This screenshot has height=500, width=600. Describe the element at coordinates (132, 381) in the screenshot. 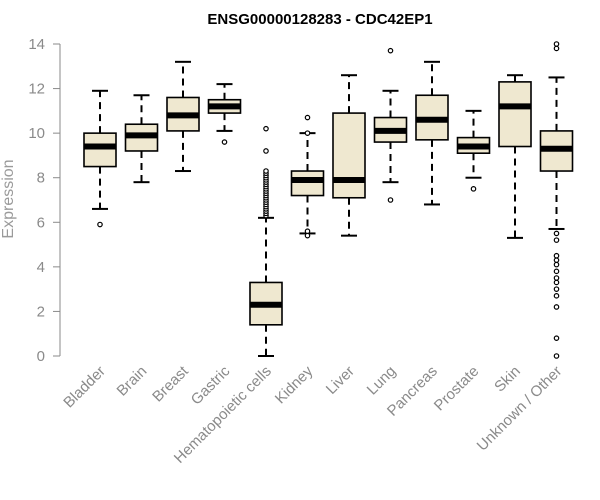

I see `x-category-label: Brain` at that location.